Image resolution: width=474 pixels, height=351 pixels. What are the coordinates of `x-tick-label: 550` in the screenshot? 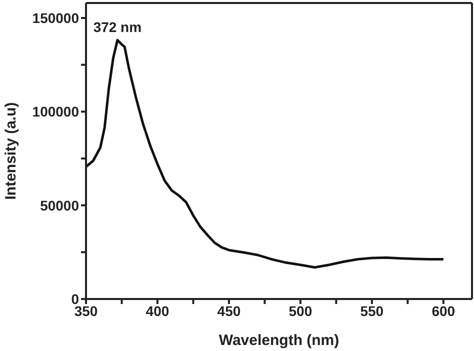 It's located at (372, 310).